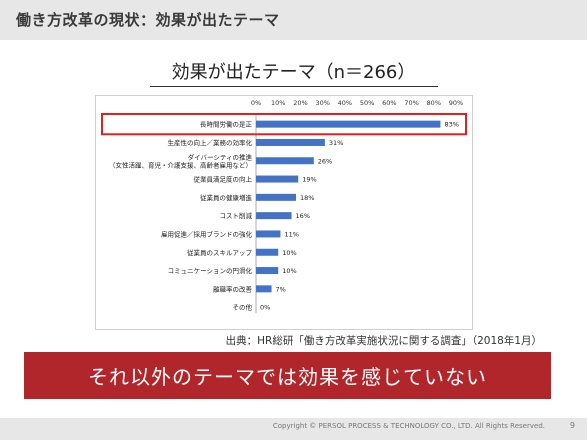 This screenshot has height=440, width=587. Describe the element at coordinates (256, 103) in the screenshot. I see `x-tick-label: 0%` at that location.